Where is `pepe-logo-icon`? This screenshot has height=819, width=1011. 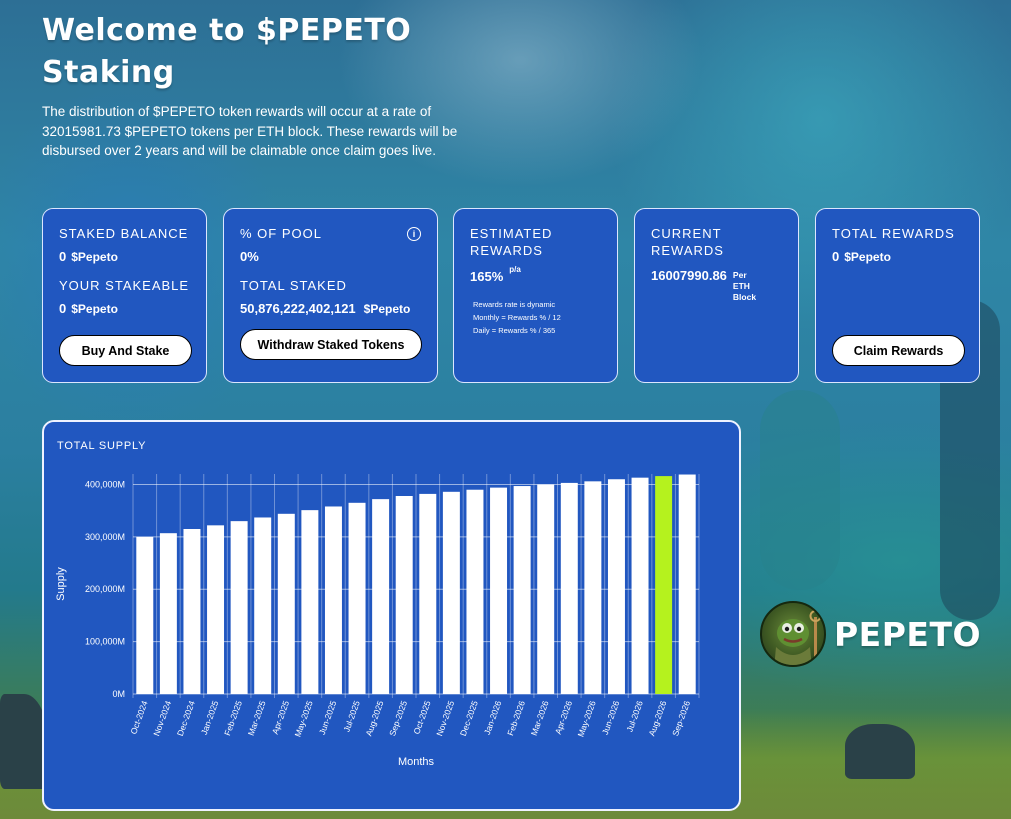 pepe-logo-icon is located at coordinates (793, 634).